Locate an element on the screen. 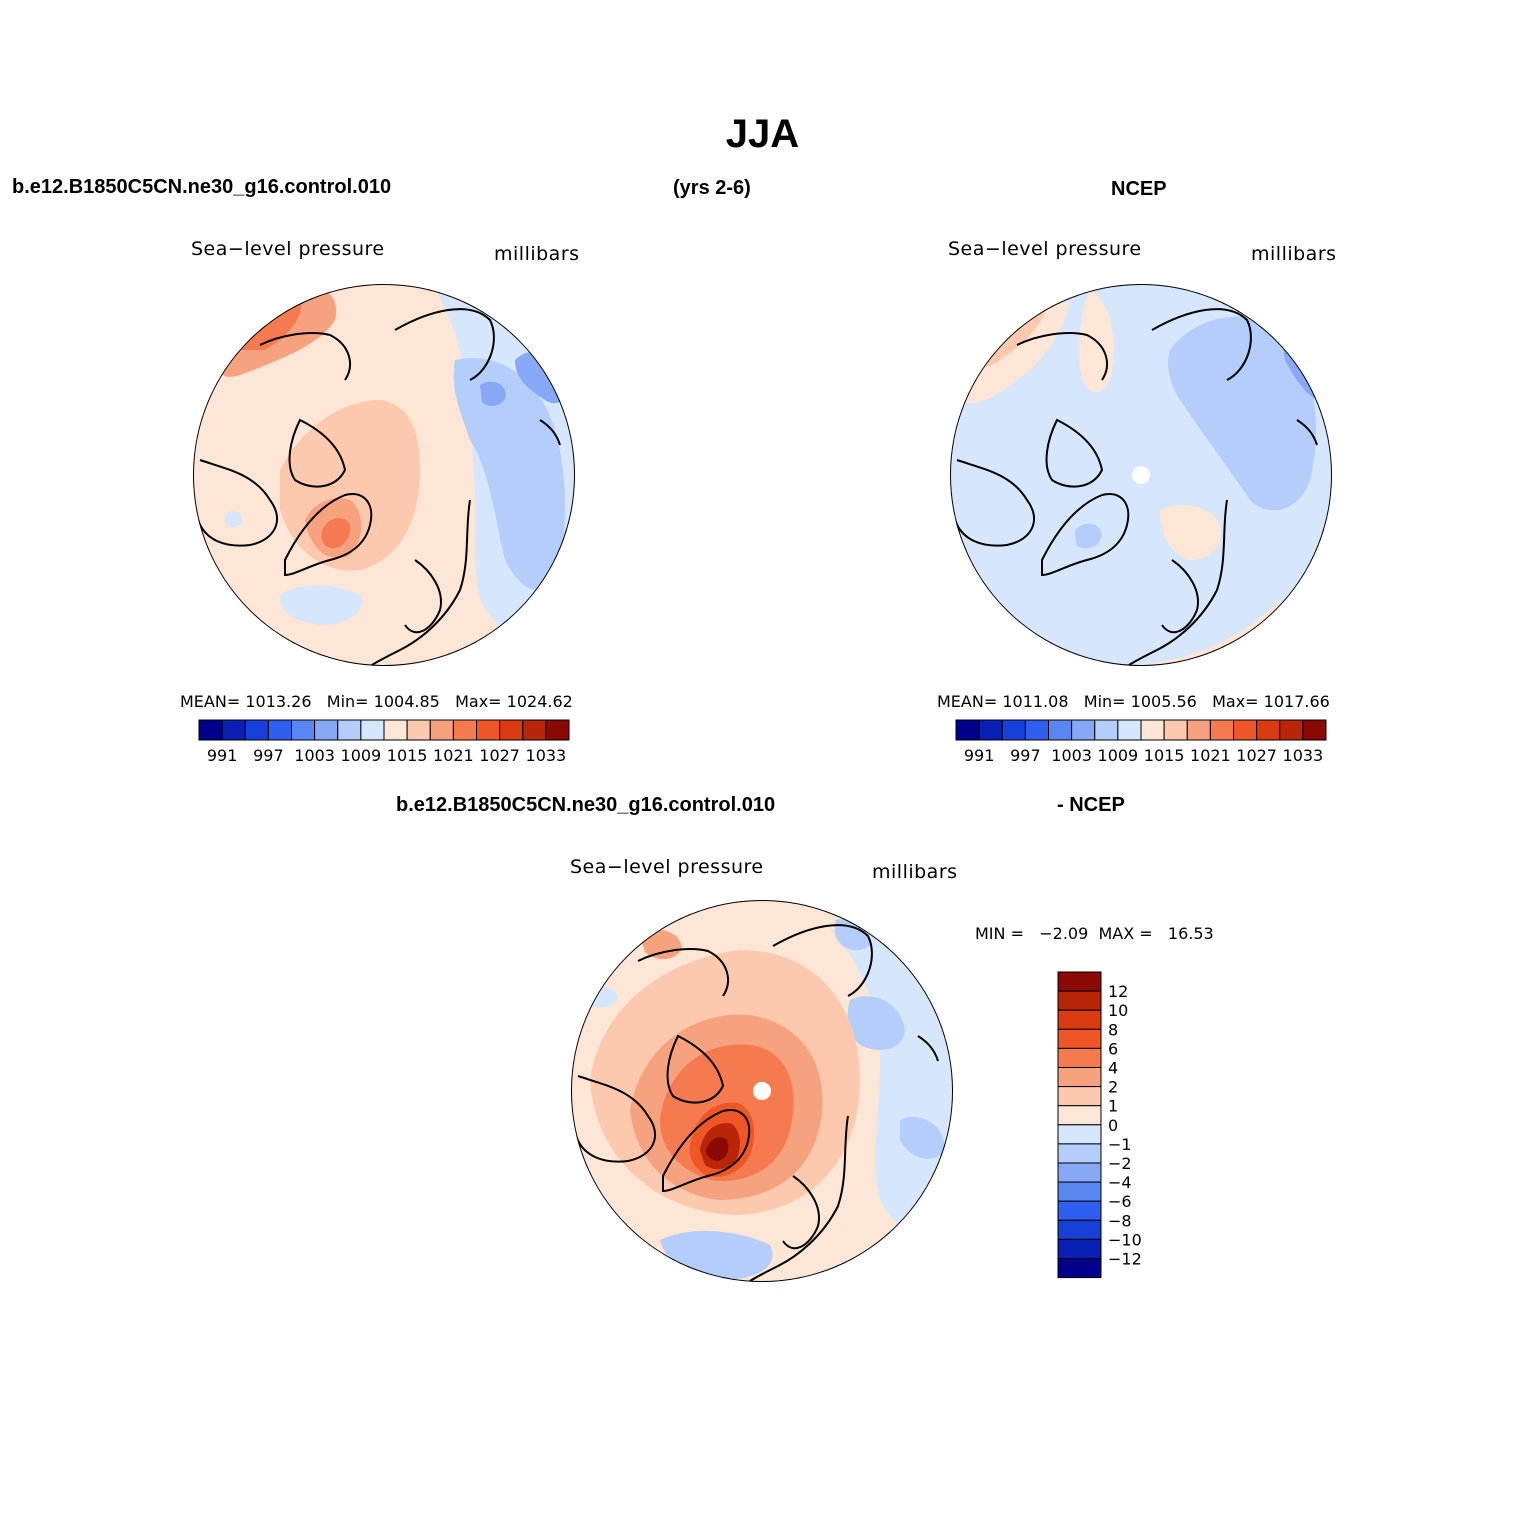 The width and height of the screenshot is (1525, 1525). model-case-name: b.e12.B1850C5CN.ne30_g16.control.010 is located at coordinates (202, 187).